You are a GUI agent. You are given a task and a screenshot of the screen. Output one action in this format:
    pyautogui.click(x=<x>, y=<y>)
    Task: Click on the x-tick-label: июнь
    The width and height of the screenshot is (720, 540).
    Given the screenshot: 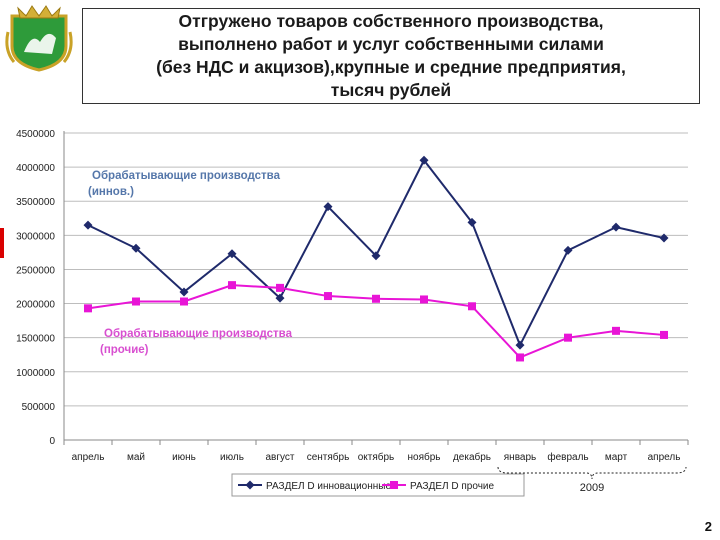 What is the action you would take?
    pyautogui.click(x=184, y=457)
    